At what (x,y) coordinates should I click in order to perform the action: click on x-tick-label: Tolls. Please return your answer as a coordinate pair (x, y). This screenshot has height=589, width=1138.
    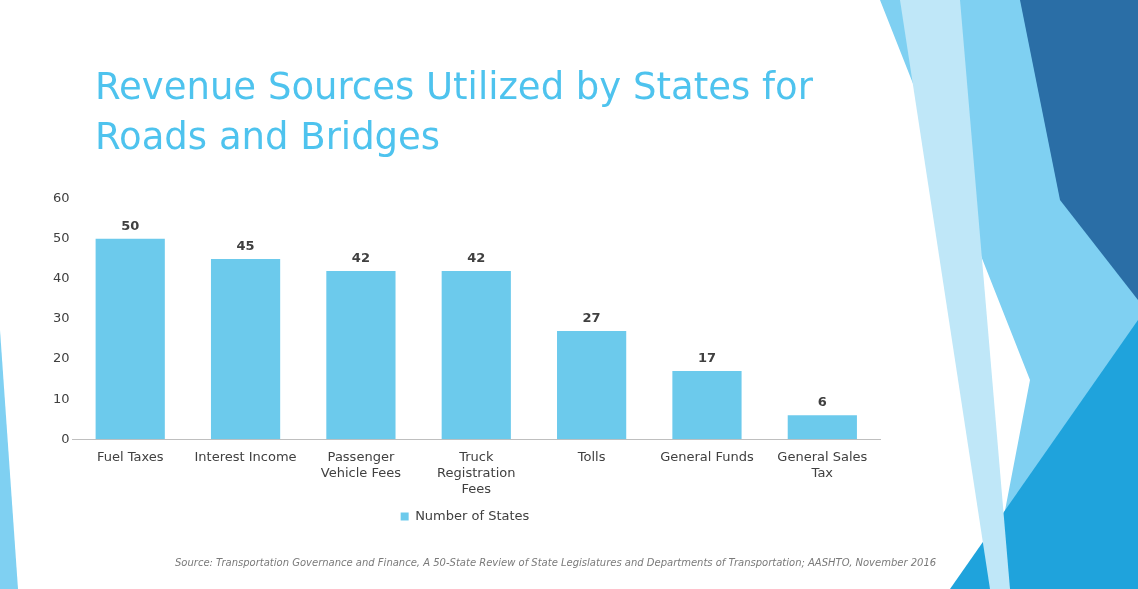
    Looking at the image, I should click on (591, 457).